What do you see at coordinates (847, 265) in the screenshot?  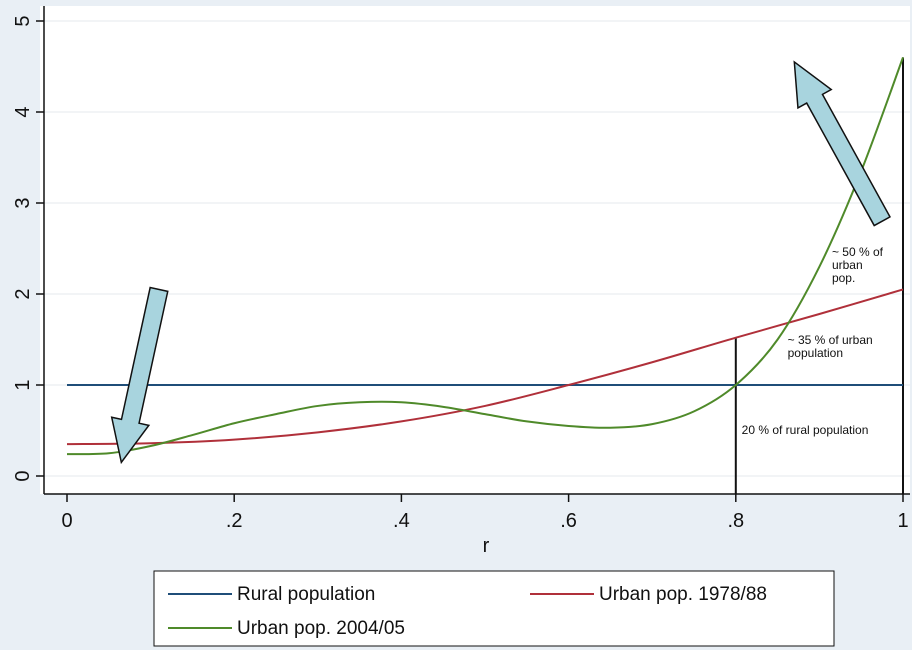 I see `annotation-0-line-1: urban` at bounding box center [847, 265].